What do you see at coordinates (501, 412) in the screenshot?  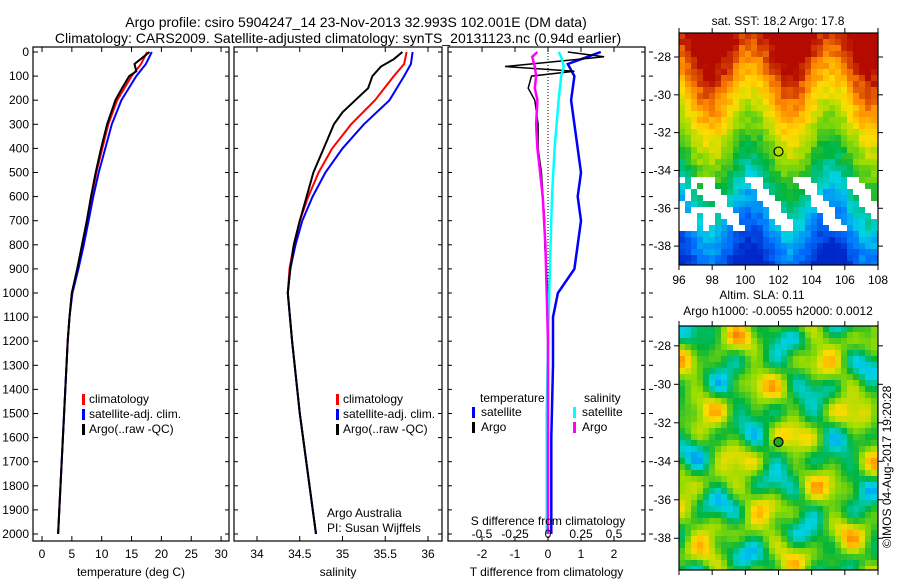 I see `legend-label: satellite` at bounding box center [501, 412].